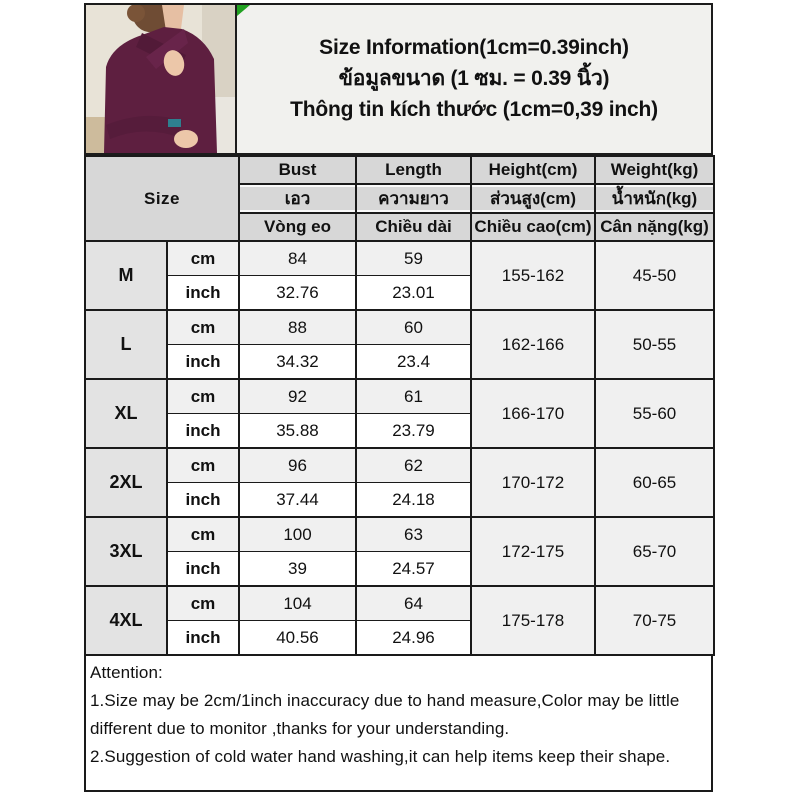 This screenshot has height=800, width=800. What do you see at coordinates (413, 465) in the screenshot?
I see `length-cm-value: 62` at bounding box center [413, 465].